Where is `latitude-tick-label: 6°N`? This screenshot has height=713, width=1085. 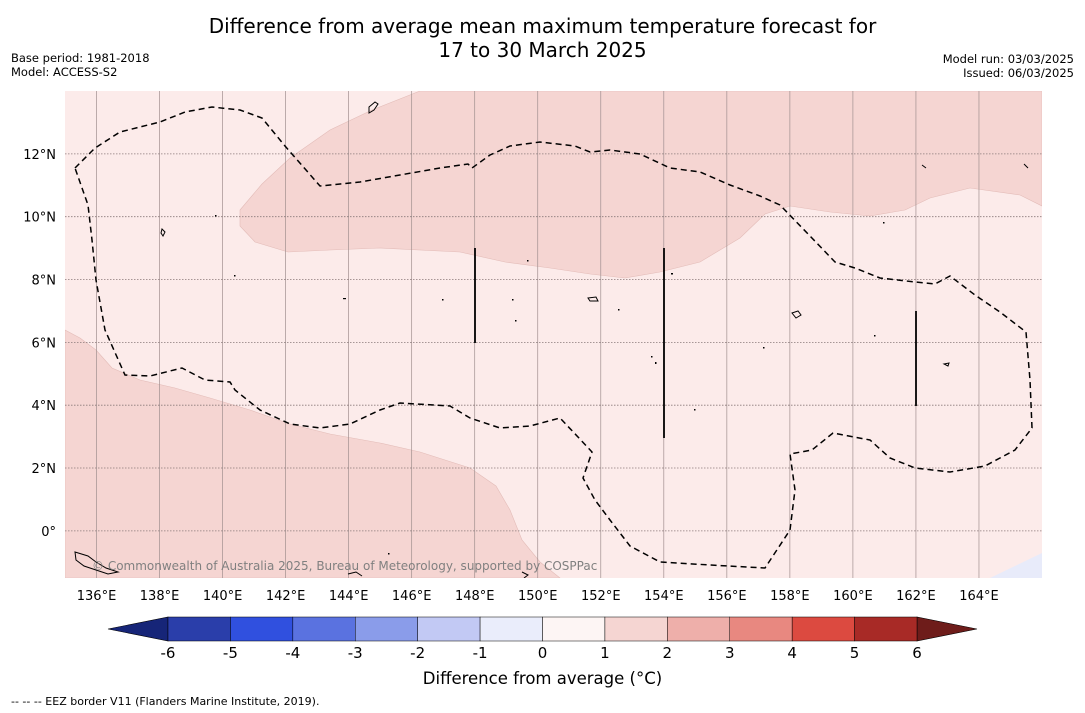
latitude-tick-label: 6°N is located at coordinates (44, 343).